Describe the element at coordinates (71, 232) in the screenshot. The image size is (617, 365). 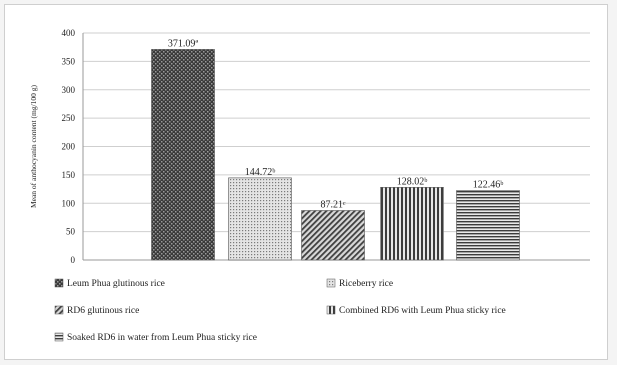
I see `y-tick-label: 50` at that location.